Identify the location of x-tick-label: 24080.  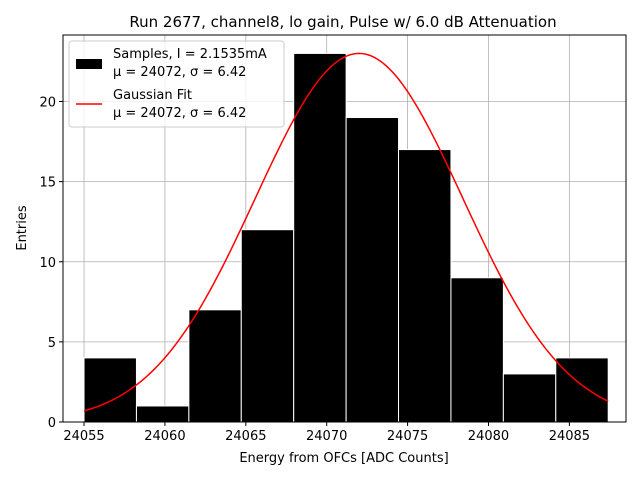
(488, 436).